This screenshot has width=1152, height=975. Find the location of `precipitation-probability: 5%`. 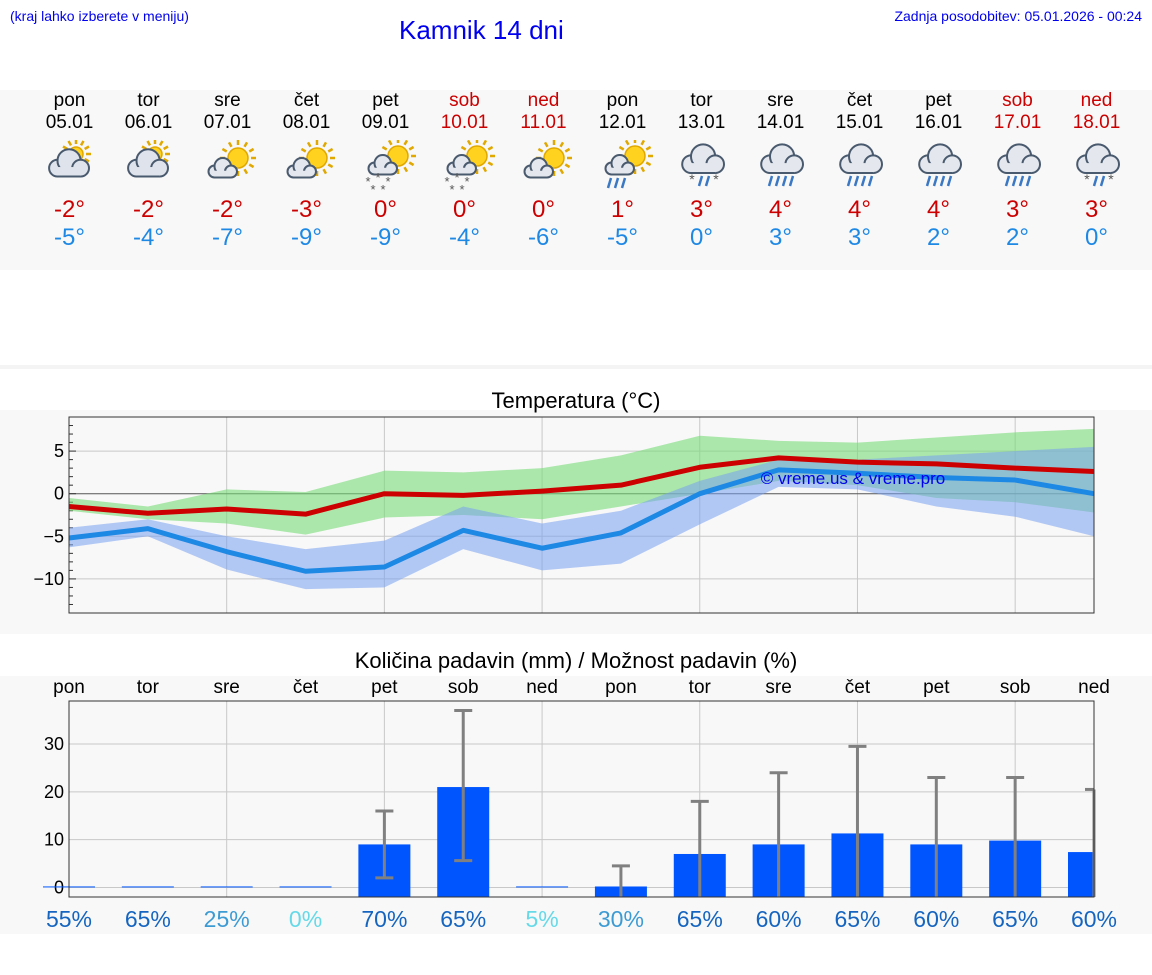

precipitation-probability: 5% is located at coordinates (541, 919).